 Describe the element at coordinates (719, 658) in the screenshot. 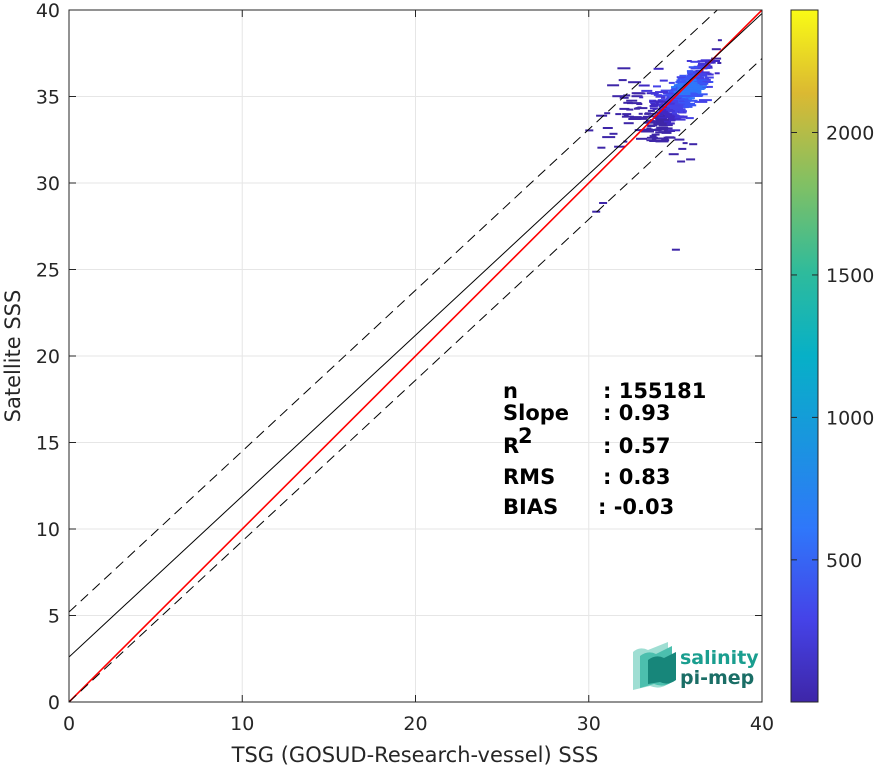

I see `logo-line1: salinity` at that location.